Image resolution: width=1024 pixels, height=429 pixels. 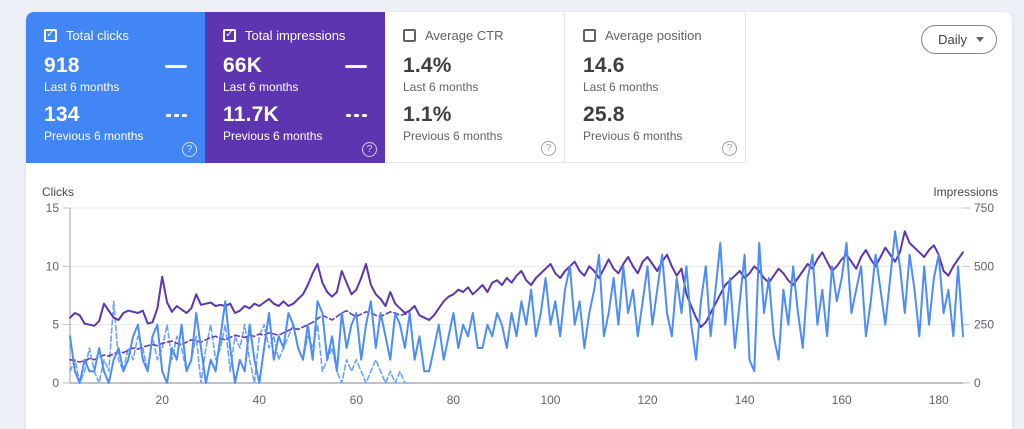 I want to click on metric-card-label: Average CTR, so click(x=464, y=35).